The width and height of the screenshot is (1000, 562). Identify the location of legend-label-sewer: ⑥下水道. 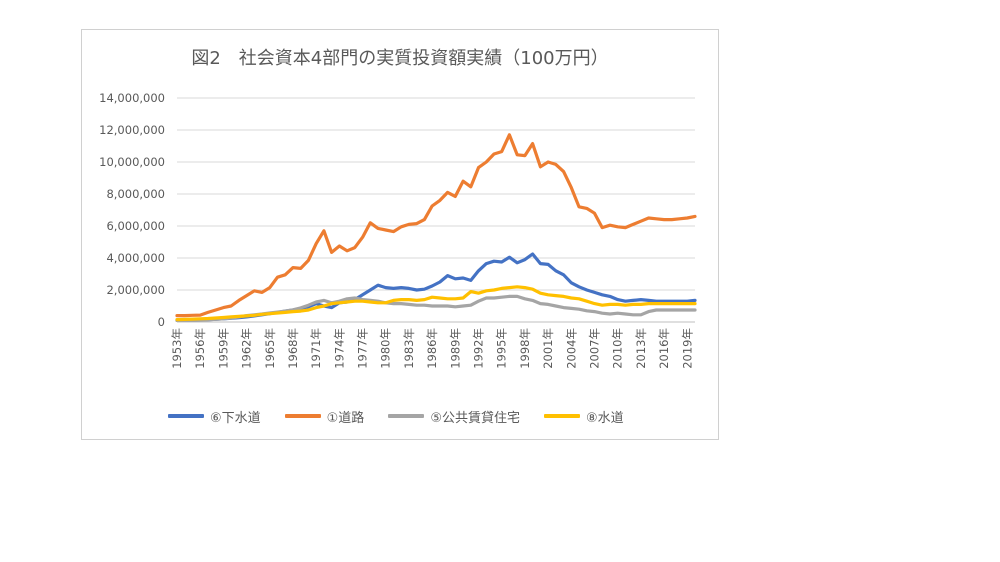
(235, 418).